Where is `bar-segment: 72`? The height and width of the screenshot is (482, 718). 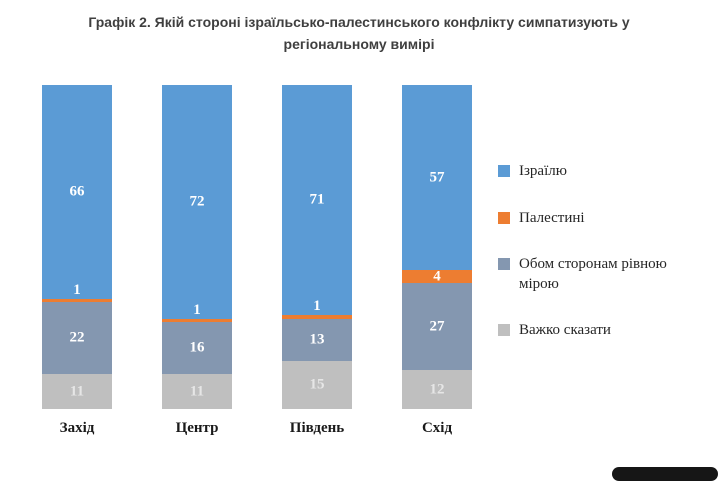
bar-segment: 72 is located at coordinates (197, 202).